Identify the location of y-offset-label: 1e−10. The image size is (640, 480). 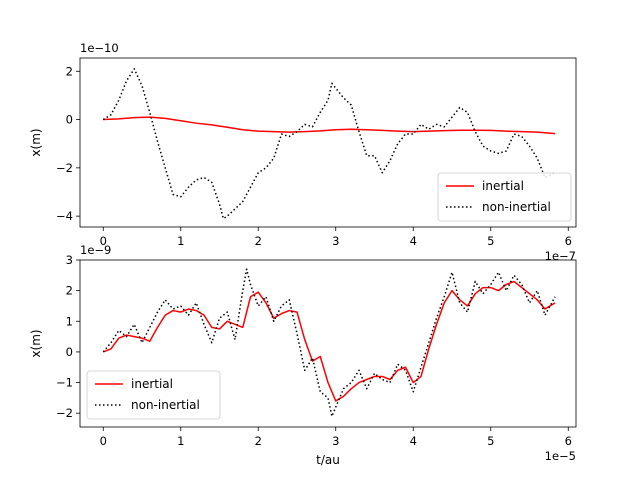
(99, 48).